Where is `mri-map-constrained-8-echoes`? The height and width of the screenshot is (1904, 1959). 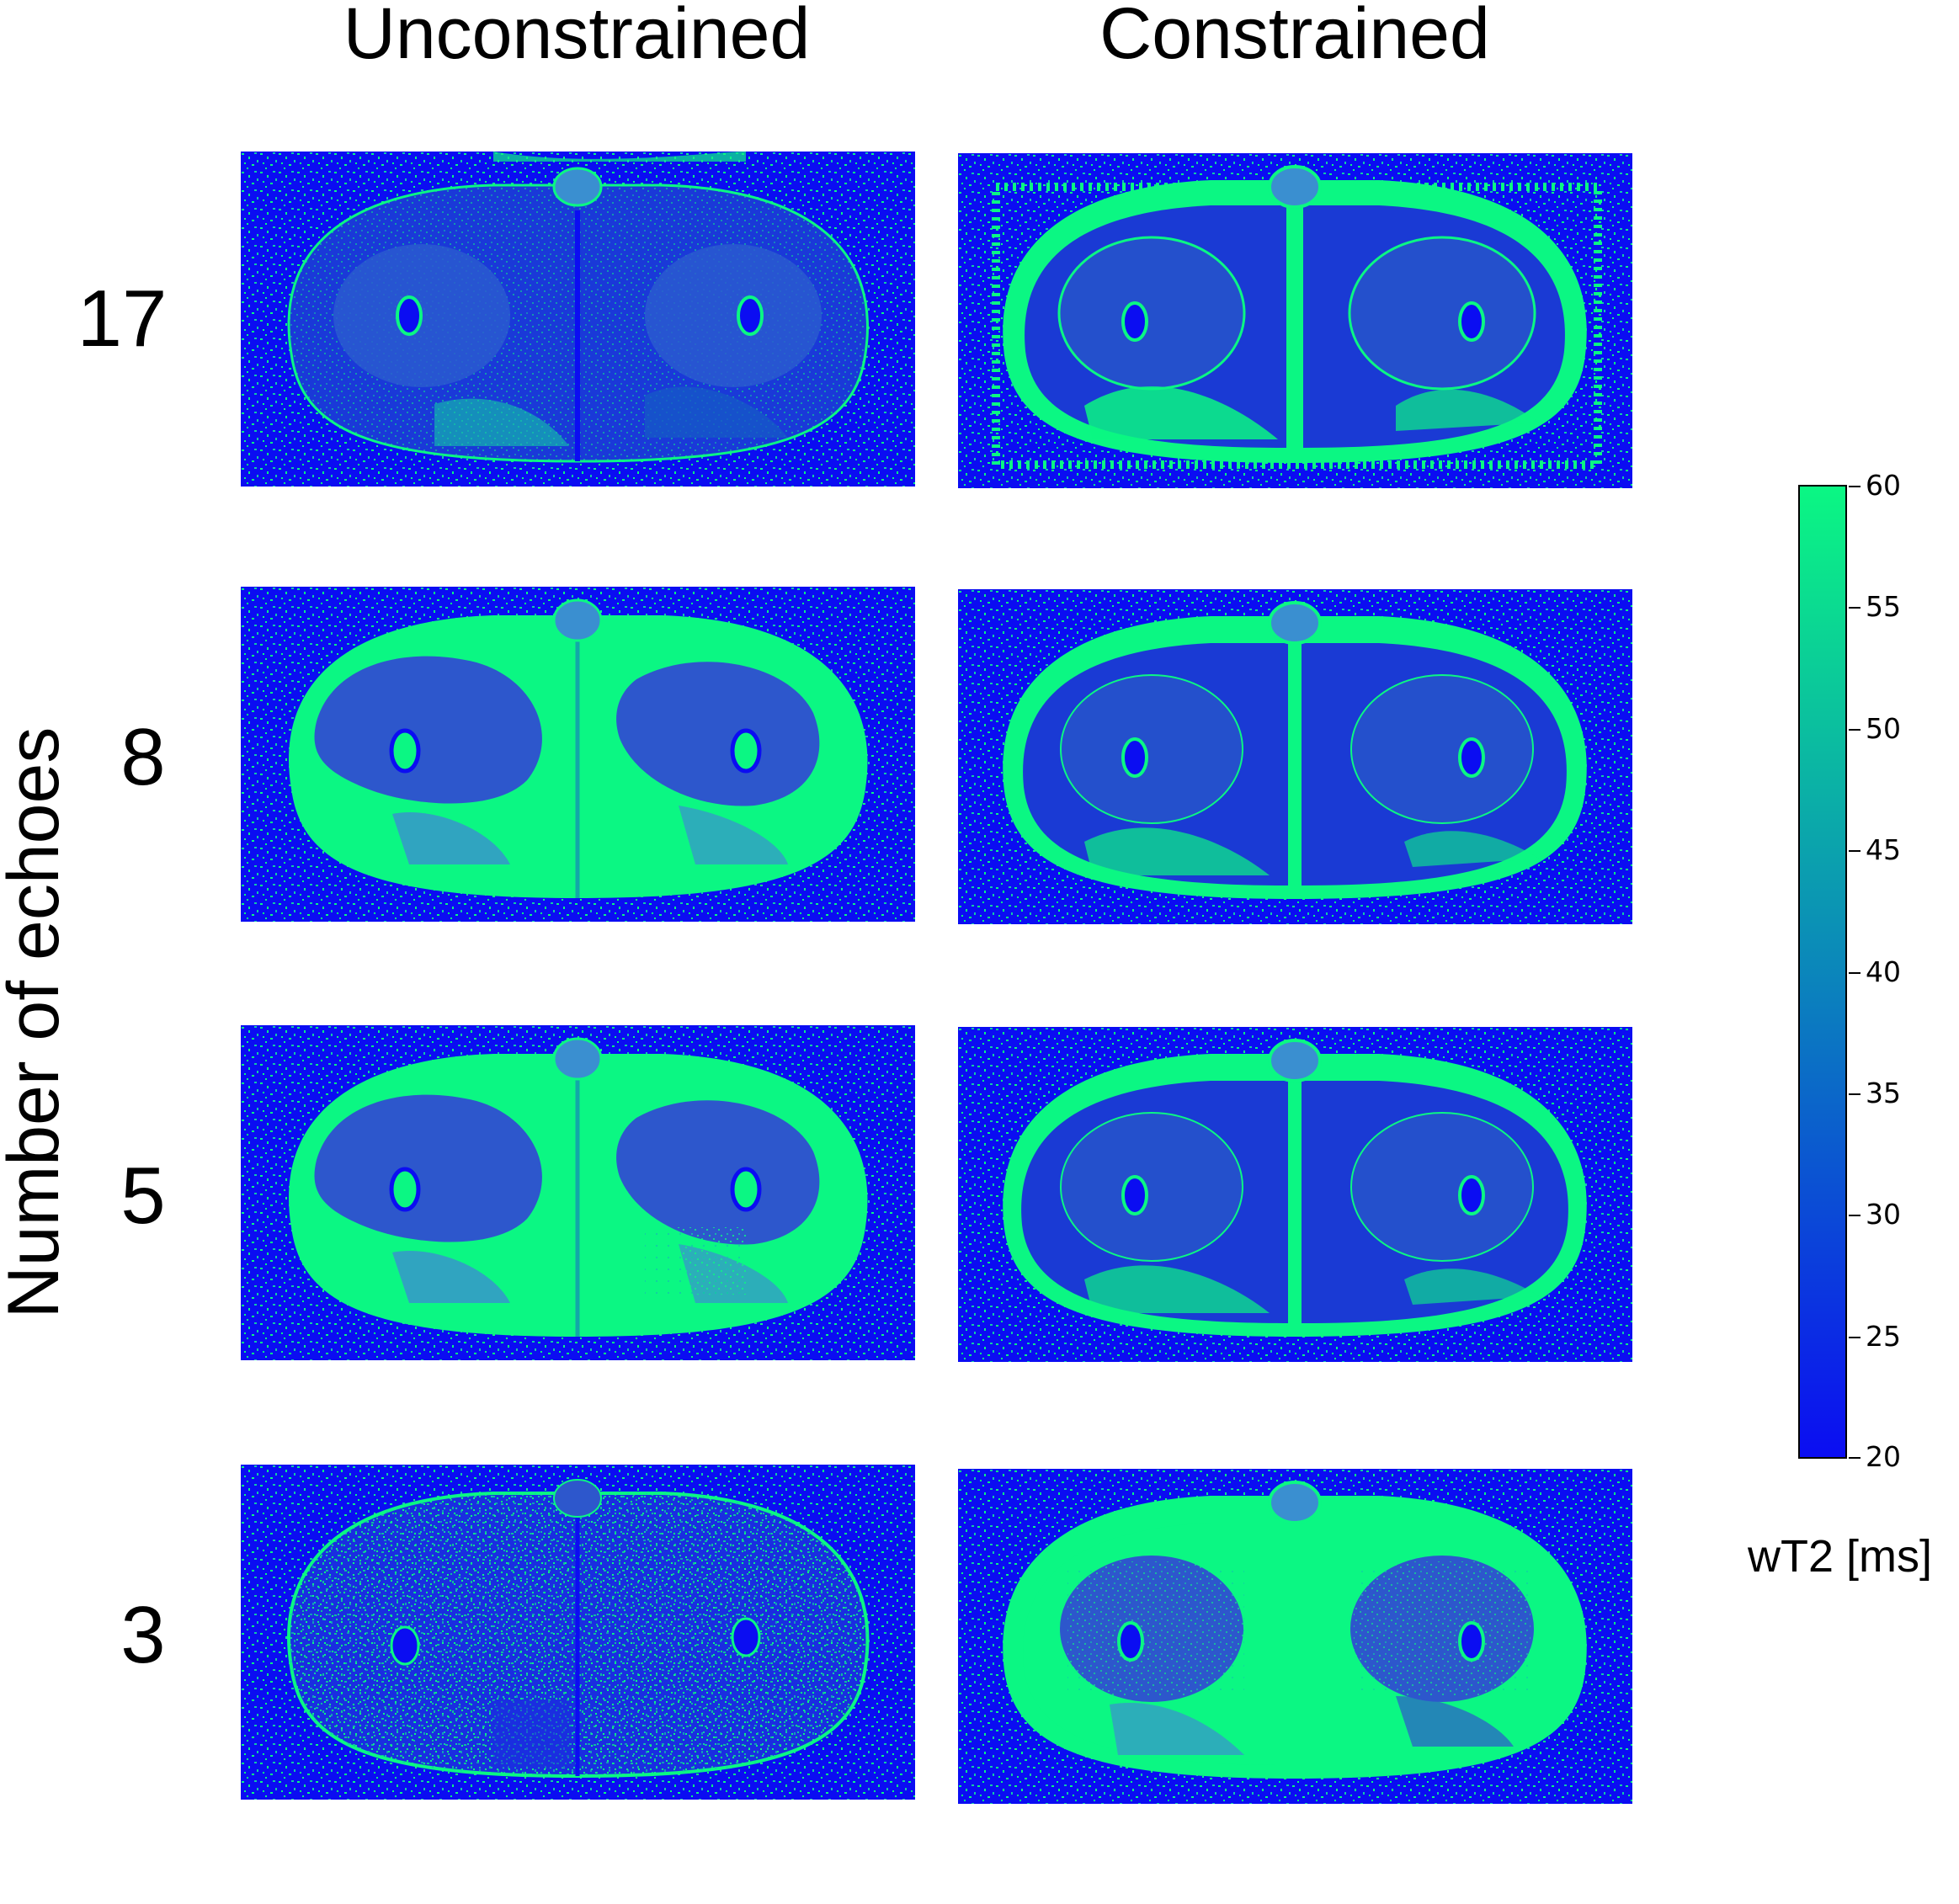
mri-map-constrained-8-echoes is located at coordinates (1295, 756).